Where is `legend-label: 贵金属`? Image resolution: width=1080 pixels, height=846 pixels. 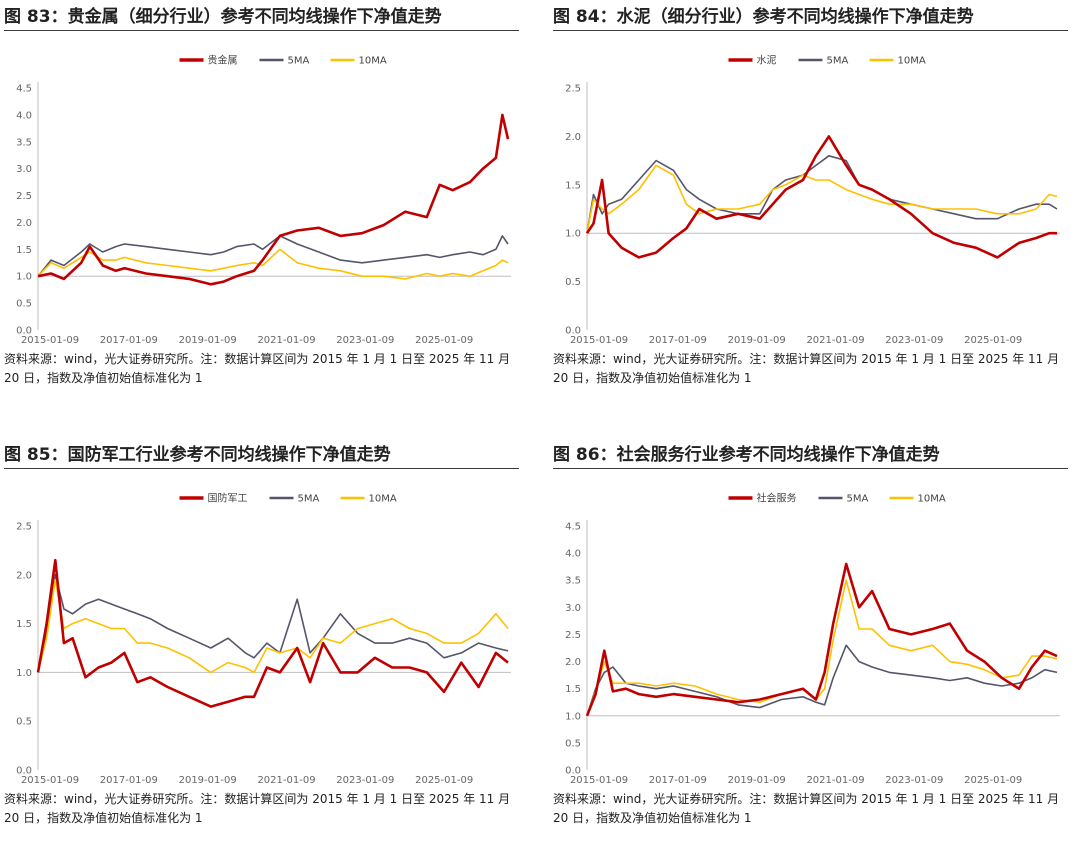
legend-label: 贵金属 is located at coordinates (223, 60).